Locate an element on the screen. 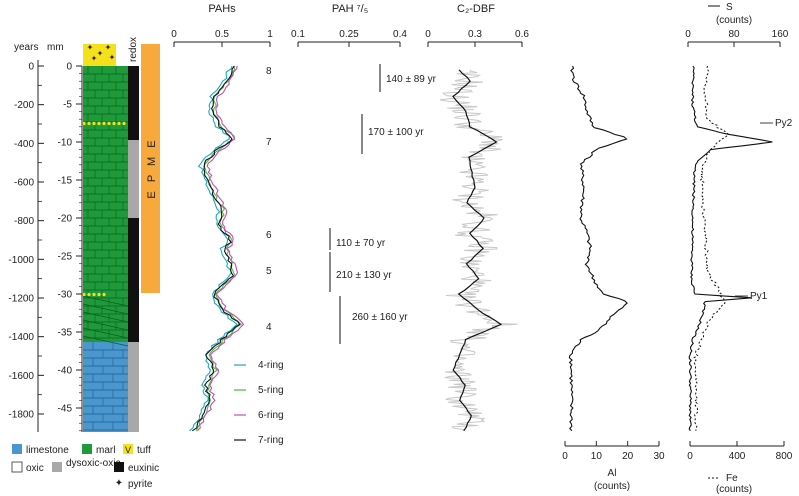  duration-label: 140 ± 89 yr is located at coordinates (411, 79).